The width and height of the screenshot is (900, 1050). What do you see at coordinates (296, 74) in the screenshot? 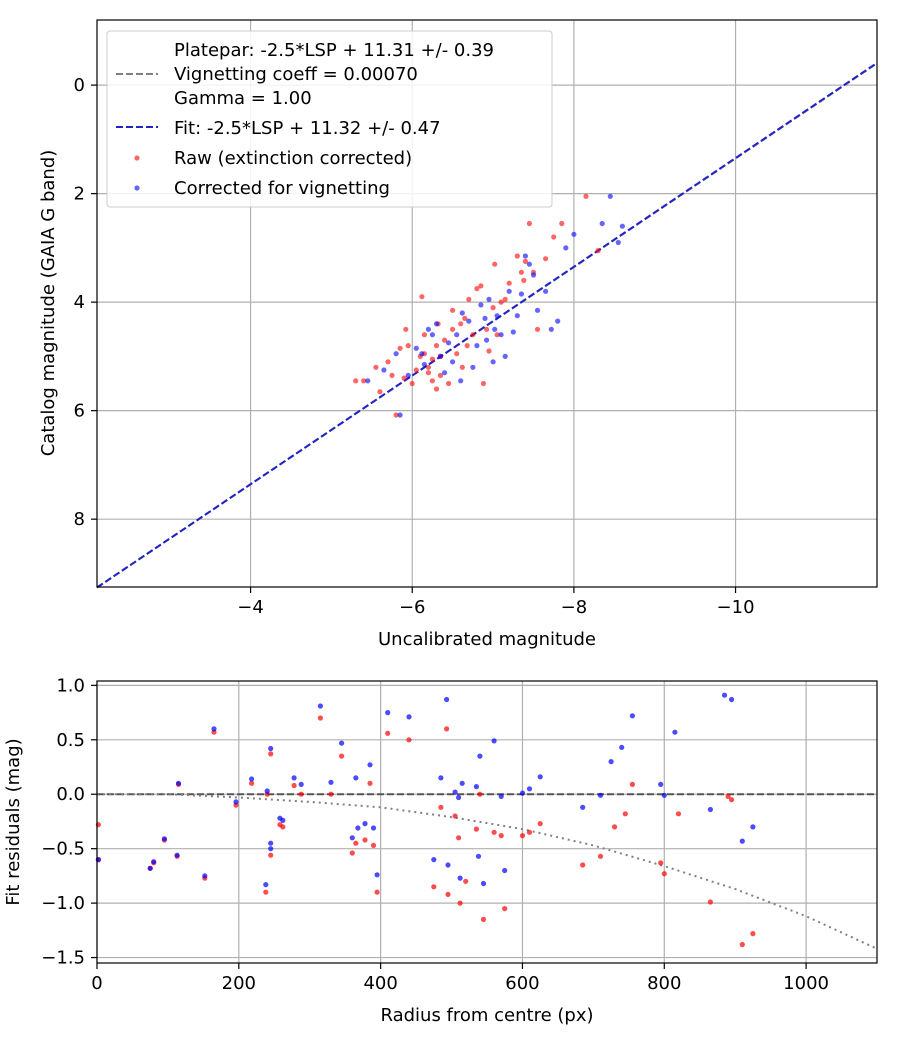
I see `legend-vignetting-label: Vignetting coeff = 0.00070` at bounding box center [296, 74].